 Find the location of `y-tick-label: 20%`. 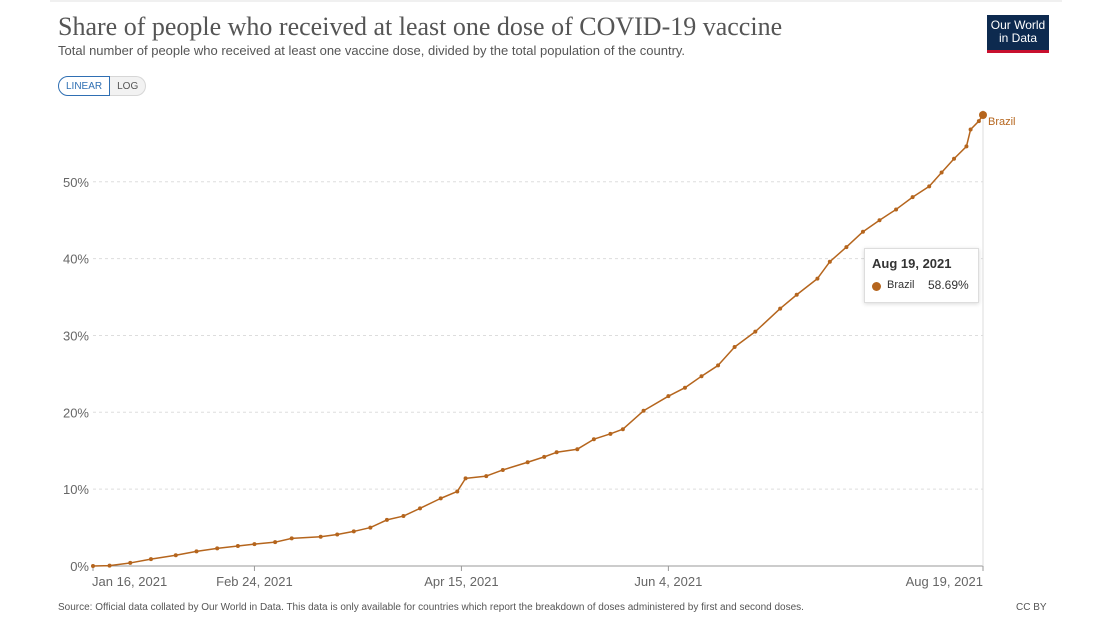

y-tick-label: 20% is located at coordinates (76, 412).